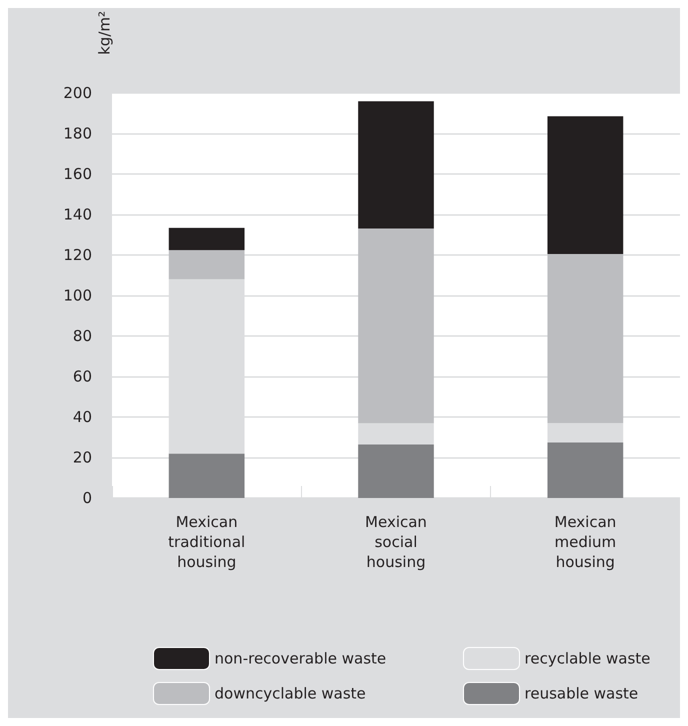 The height and width of the screenshot is (726, 688). I want to click on y-tick-label: 140, so click(77, 215).